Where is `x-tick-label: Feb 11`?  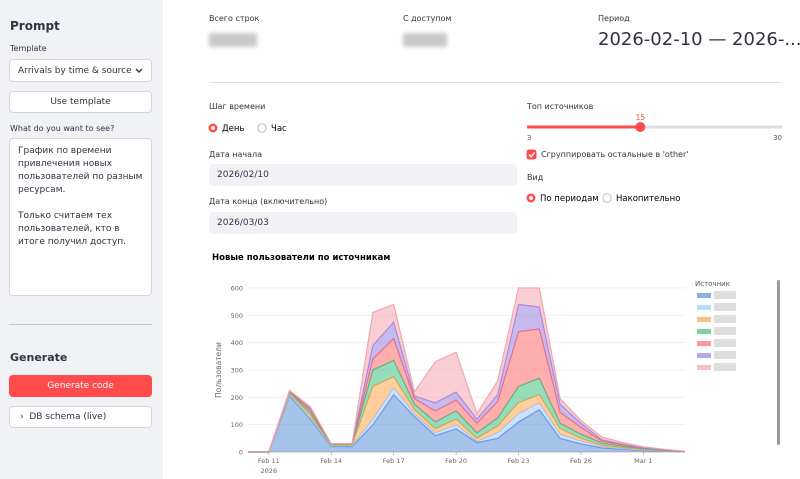
x-tick-label: Feb 11 is located at coordinates (269, 461).